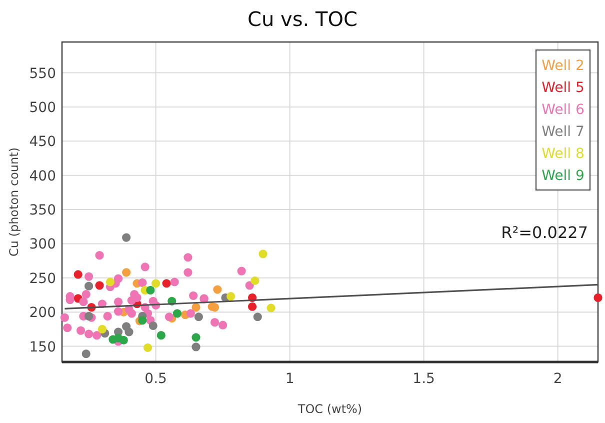  What do you see at coordinates (42, 176) in the screenshot?
I see `y-tick-label: 400` at bounding box center [42, 176].